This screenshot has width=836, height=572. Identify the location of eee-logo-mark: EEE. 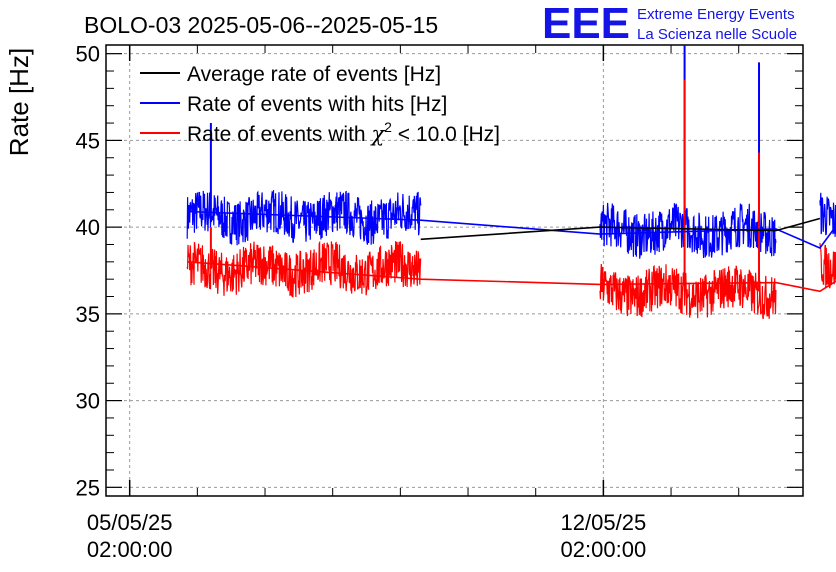
(586, 24).